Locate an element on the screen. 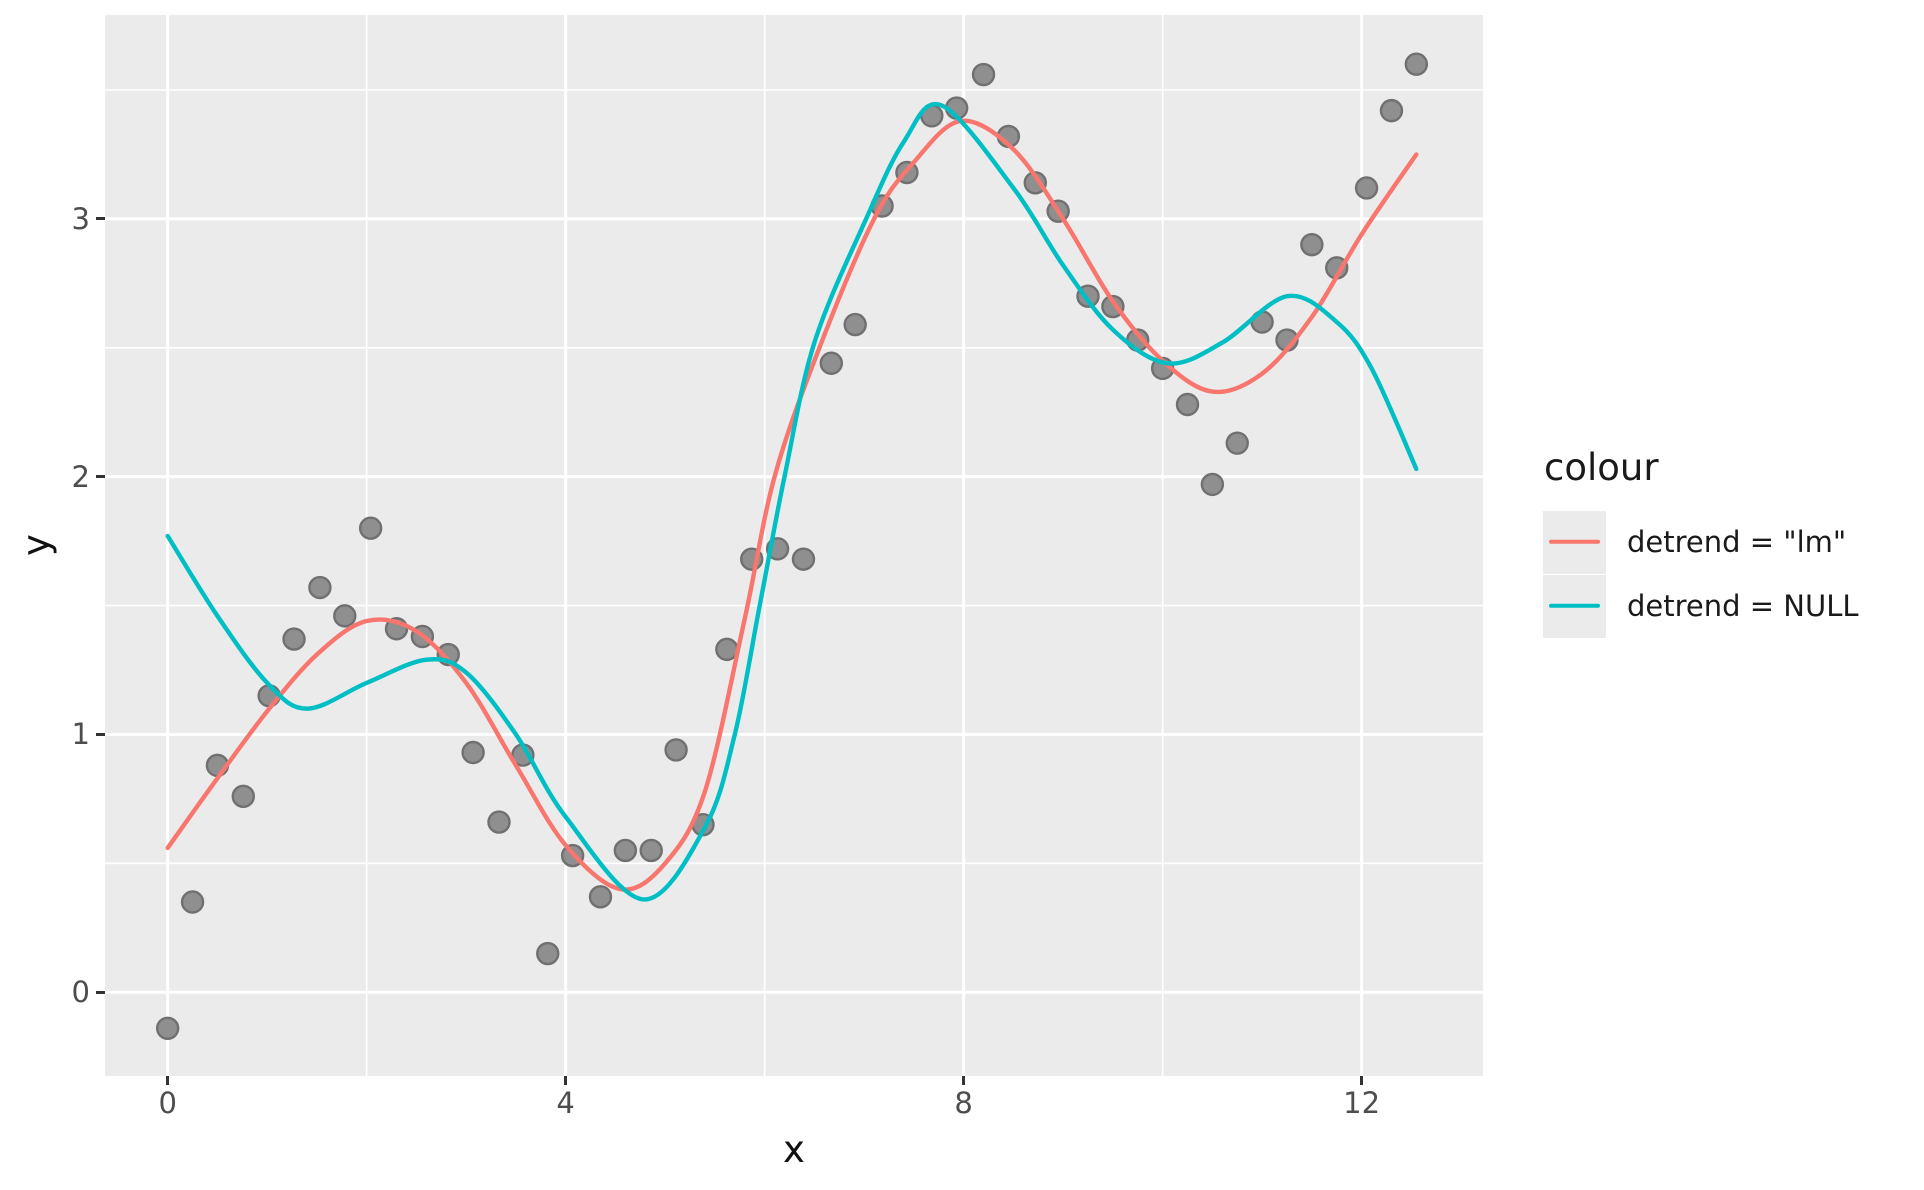 The height and width of the screenshot is (1190, 1924). y-tick-label: 0 is located at coordinates (80, 992).